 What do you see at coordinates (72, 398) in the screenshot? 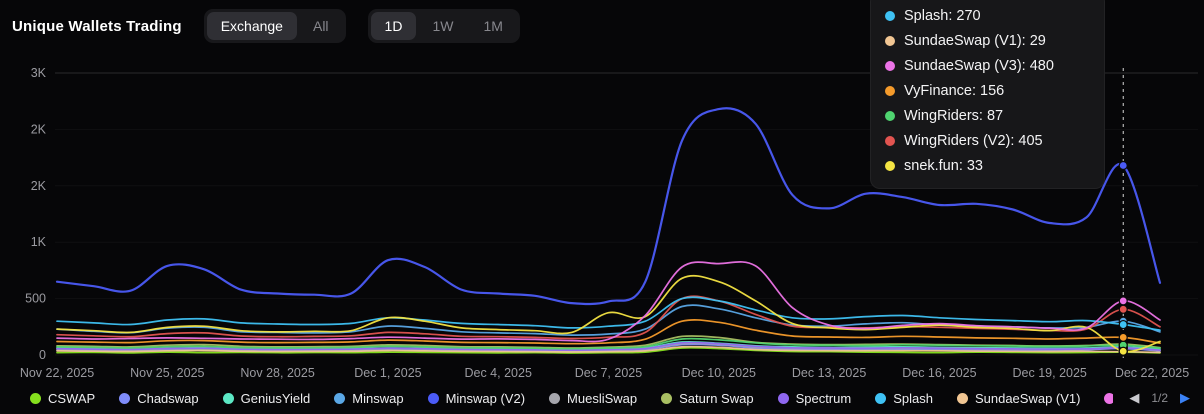
I see `legend-item-label: CSWAP` at bounding box center [72, 398].